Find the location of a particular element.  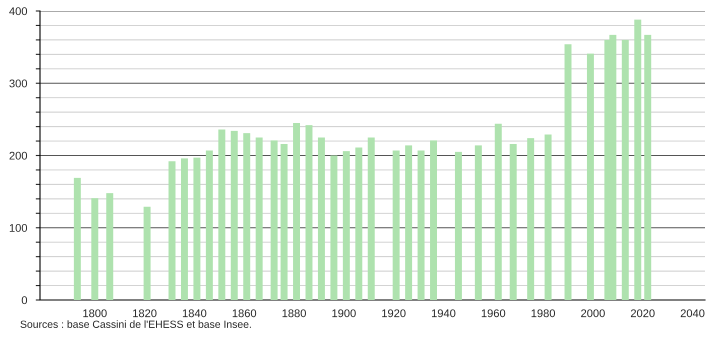

x-tick-label: 1900 is located at coordinates (344, 313).